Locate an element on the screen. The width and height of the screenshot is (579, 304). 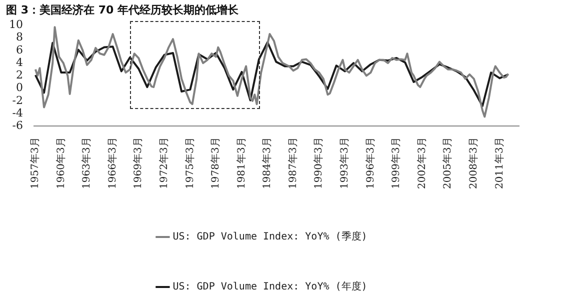
x-tick-label: 2008年3月 is located at coordinates (473, 163).